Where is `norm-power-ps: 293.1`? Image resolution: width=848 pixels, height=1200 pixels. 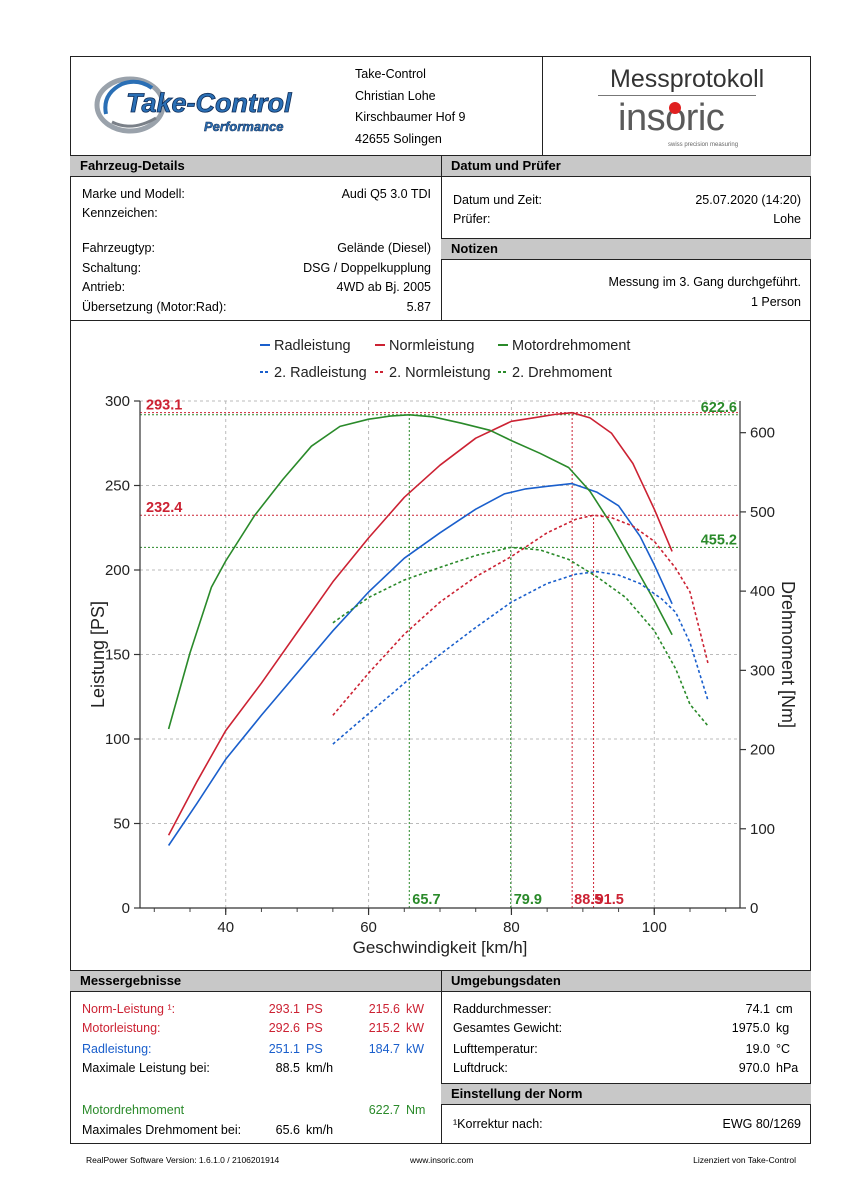 norm-power-ps: 293.1 is located at coordinates (284, 1009).